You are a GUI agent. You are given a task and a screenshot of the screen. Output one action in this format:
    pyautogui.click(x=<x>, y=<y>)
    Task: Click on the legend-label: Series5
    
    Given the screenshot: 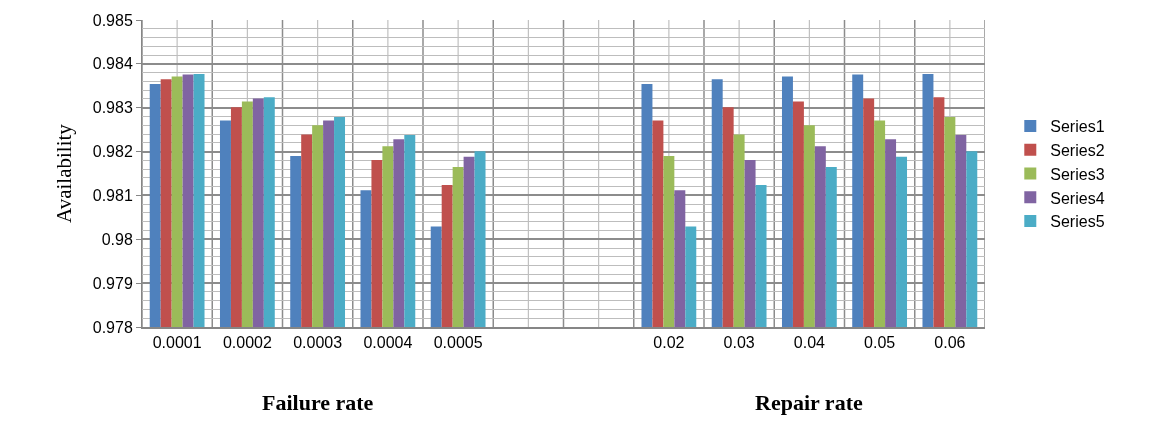 What is the action you would take?
    pyautogui.click(x=1077, y=222)
    